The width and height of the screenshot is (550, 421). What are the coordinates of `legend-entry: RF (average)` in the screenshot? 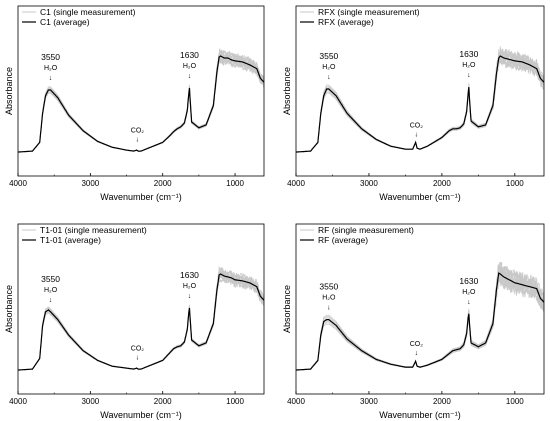 It's located at (343, 240).